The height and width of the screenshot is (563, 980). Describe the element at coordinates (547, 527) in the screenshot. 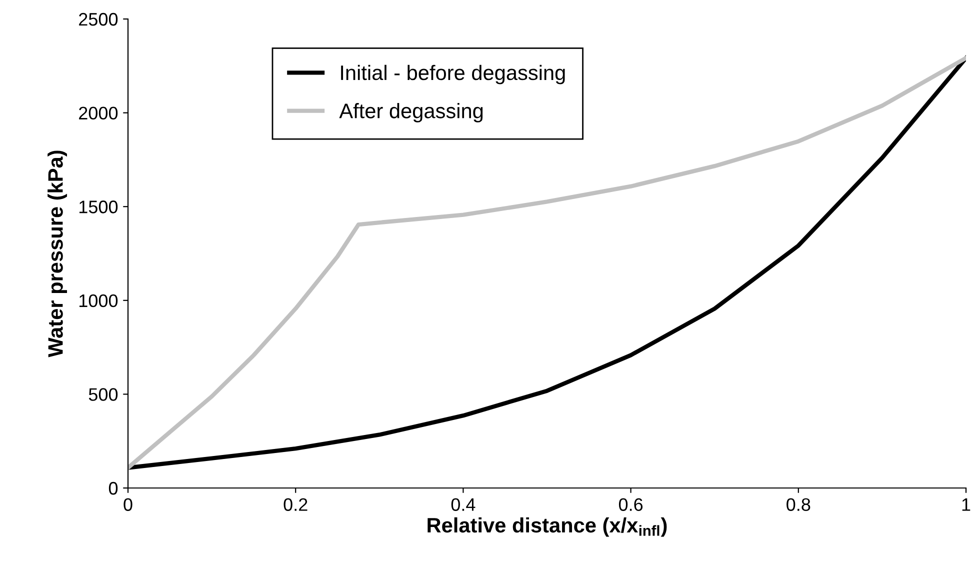

I see `x-axis-title: Relative distance (x/x$_{infl}$)` at that location.